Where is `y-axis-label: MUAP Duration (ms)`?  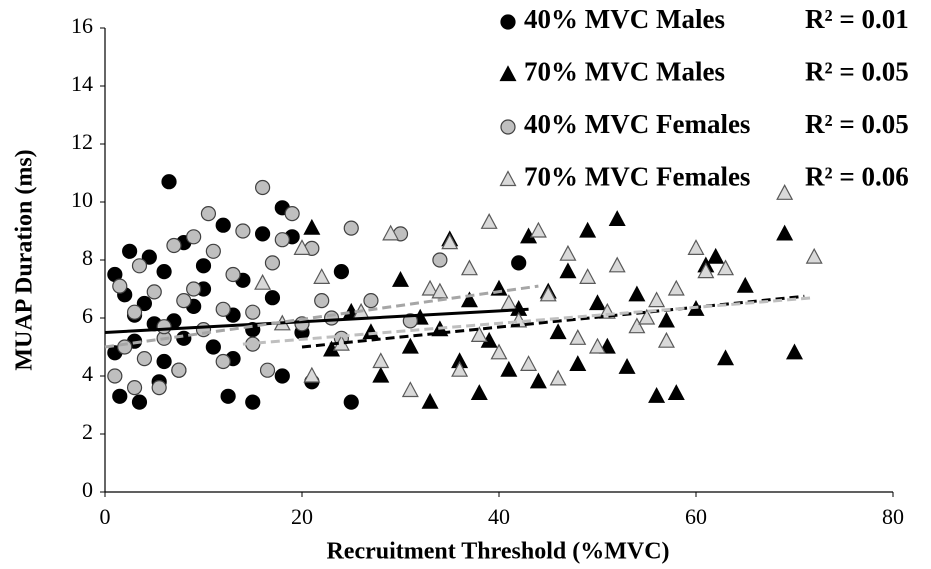 y-axis-label: MUAP Duration (ms) is located at coordinates (25, 259).